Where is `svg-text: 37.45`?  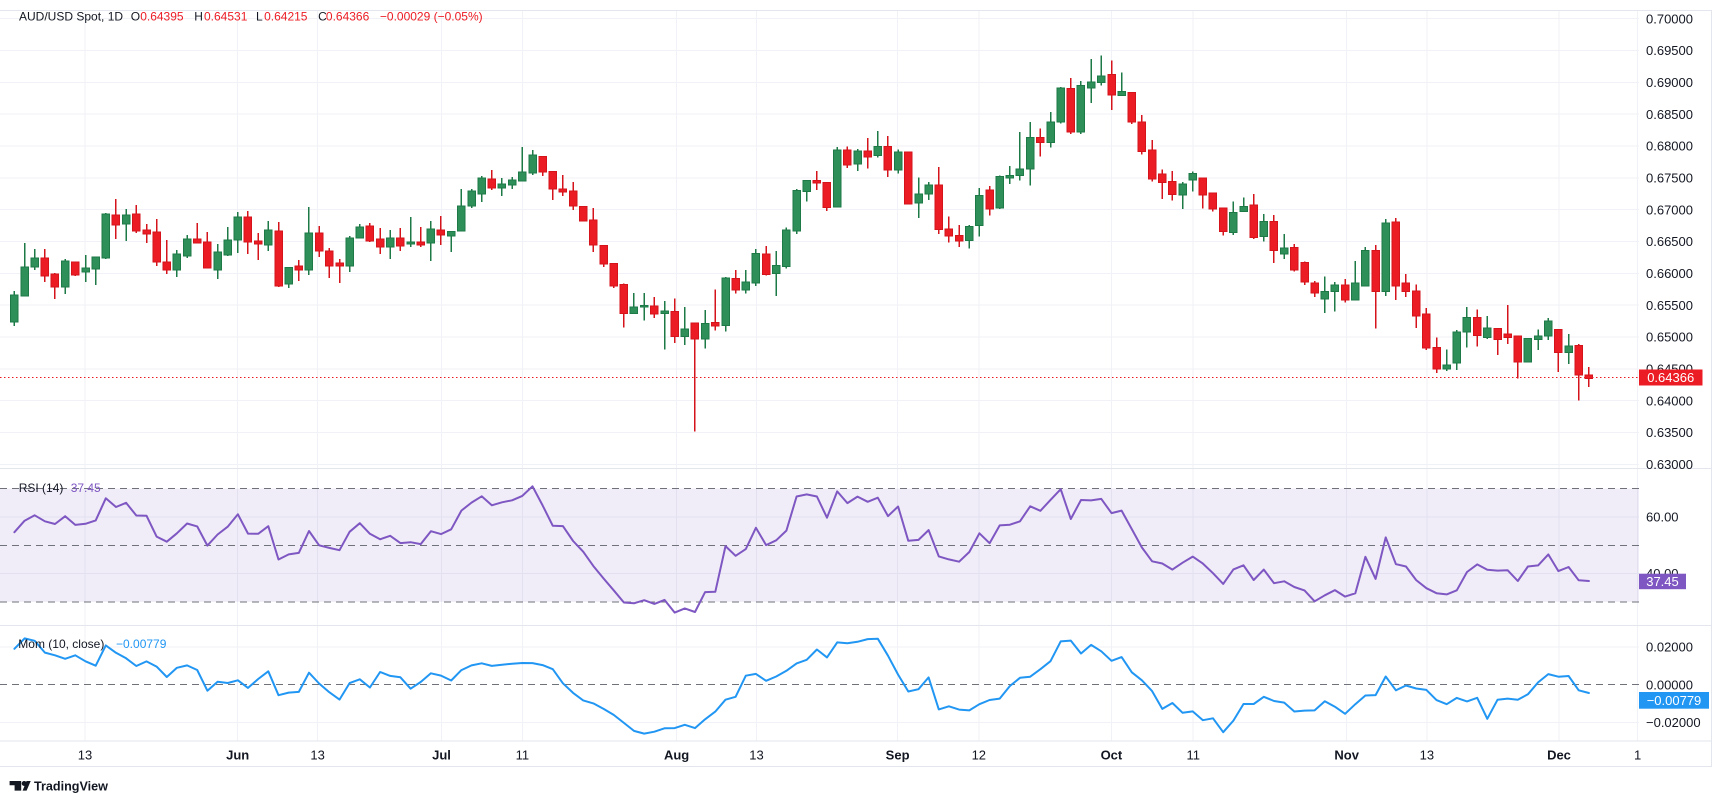 svg-text: 37.45 is located at coordinates (1662, 581).